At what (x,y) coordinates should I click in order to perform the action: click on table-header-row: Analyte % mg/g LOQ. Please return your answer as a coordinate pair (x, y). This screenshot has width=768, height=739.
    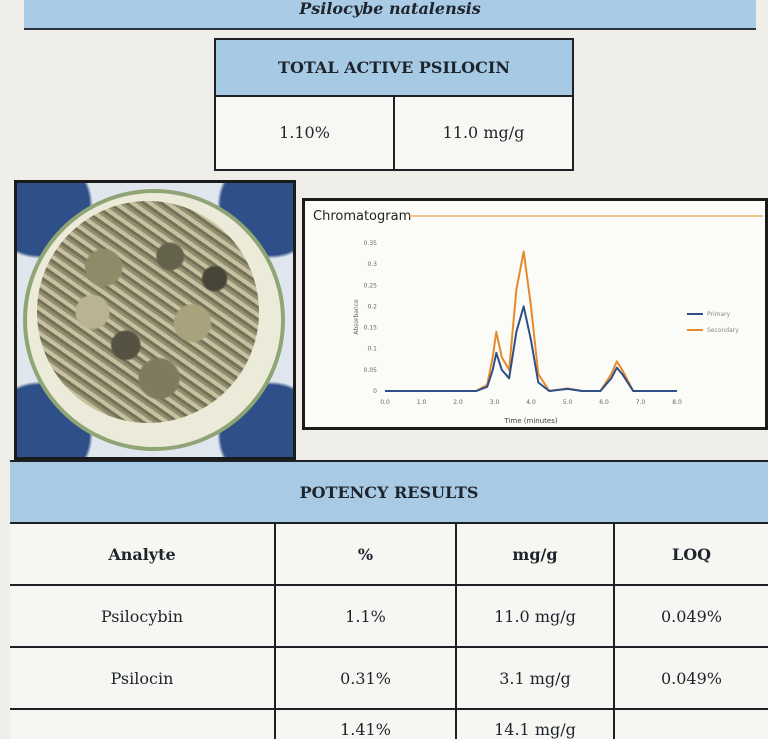
    Looking at the image, I should click on (389, 555).